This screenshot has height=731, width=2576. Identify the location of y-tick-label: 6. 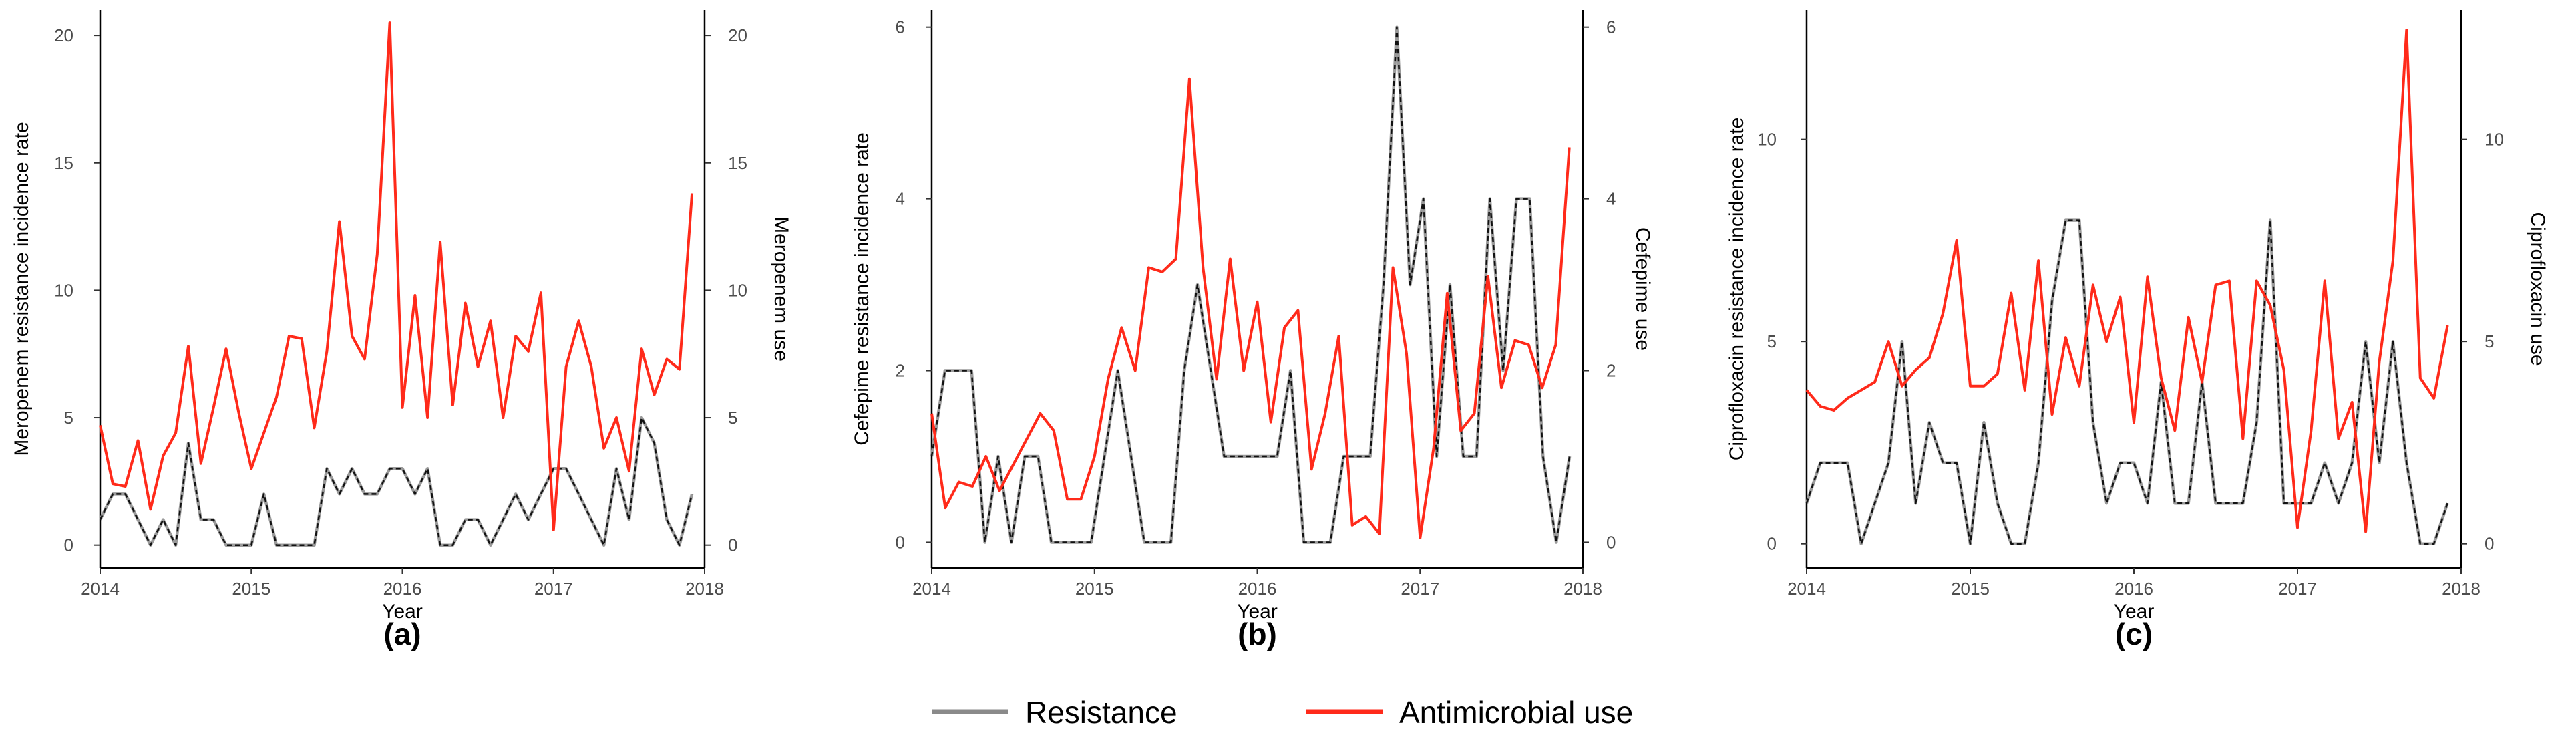
(900, 27).